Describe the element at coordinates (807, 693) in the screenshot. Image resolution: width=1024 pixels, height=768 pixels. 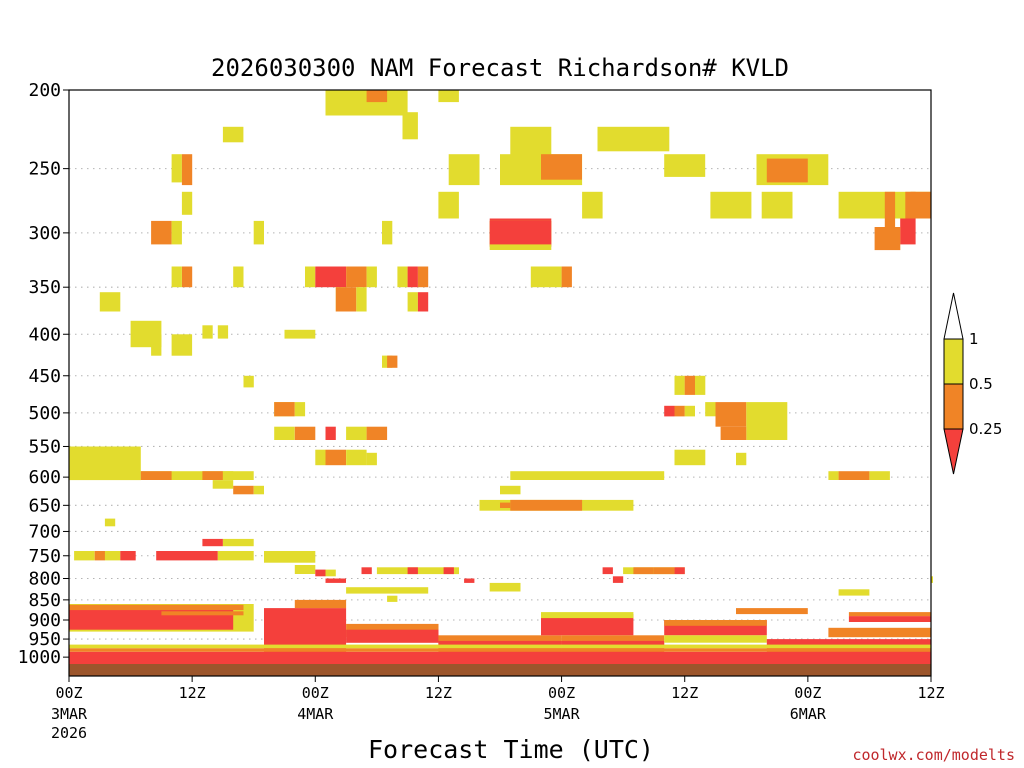
I see `x-tick-label-72: 00Z` at that location.